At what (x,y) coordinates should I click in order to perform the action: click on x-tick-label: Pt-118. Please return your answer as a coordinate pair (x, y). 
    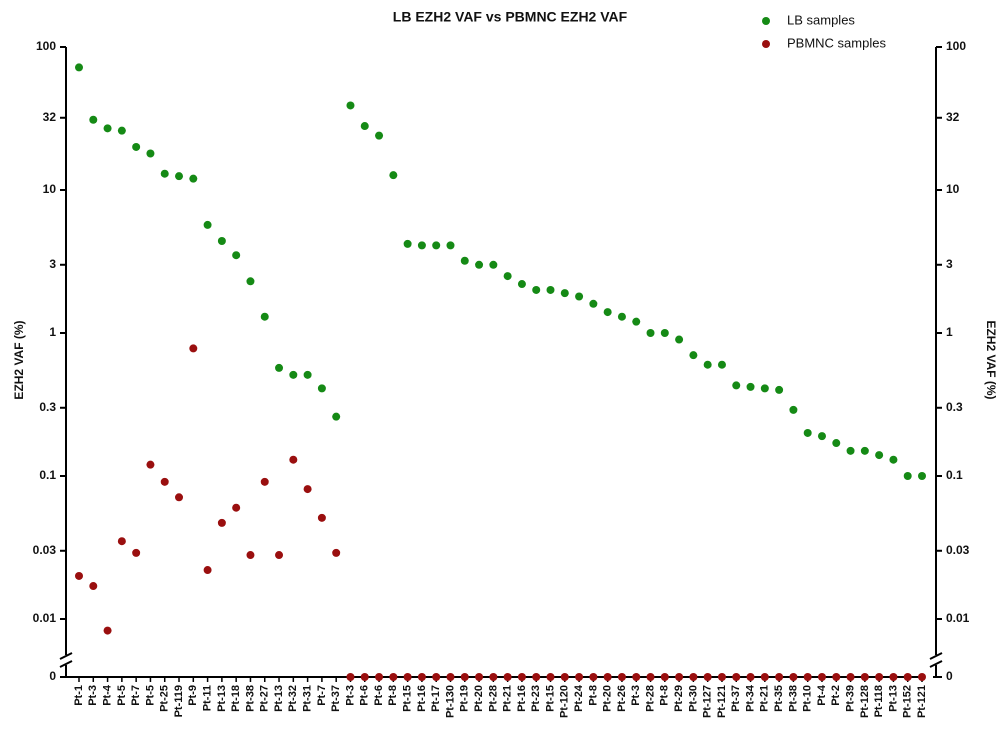
    Looking at the image, I should click on (879, 701).